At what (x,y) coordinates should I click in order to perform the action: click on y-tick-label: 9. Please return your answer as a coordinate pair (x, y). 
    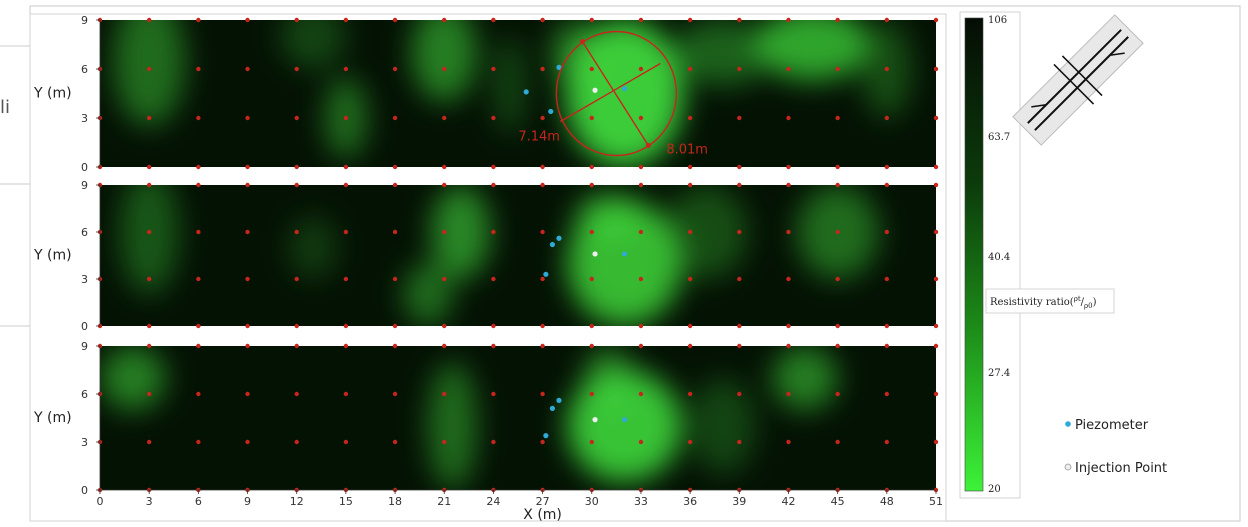
    Looking at the image, I should click on (84, 20).